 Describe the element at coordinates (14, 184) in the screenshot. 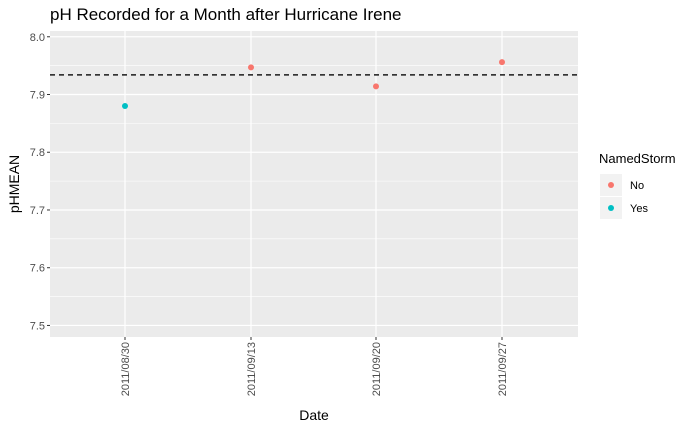

I see `y-axis-title: pHMEAN` at that location.